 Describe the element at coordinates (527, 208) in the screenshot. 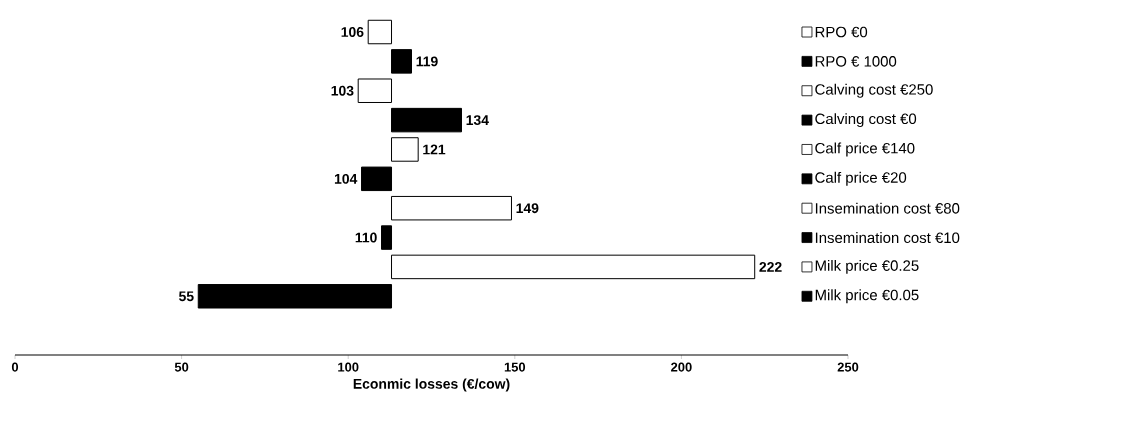

I see `data-label: 149` at that location.